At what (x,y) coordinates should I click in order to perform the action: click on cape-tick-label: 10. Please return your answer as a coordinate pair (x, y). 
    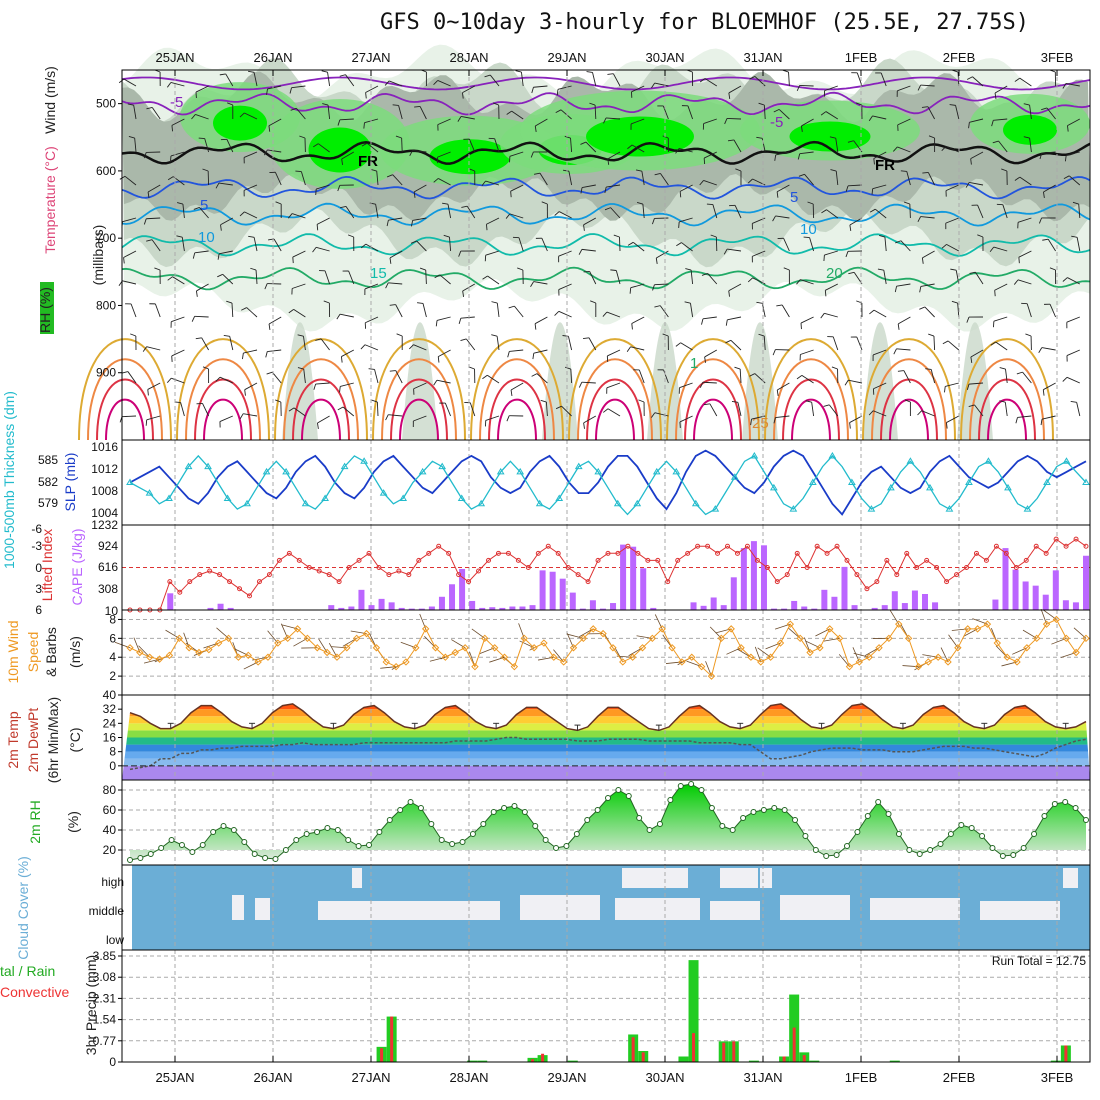
    Looking at the image, I should click on (112, 611).